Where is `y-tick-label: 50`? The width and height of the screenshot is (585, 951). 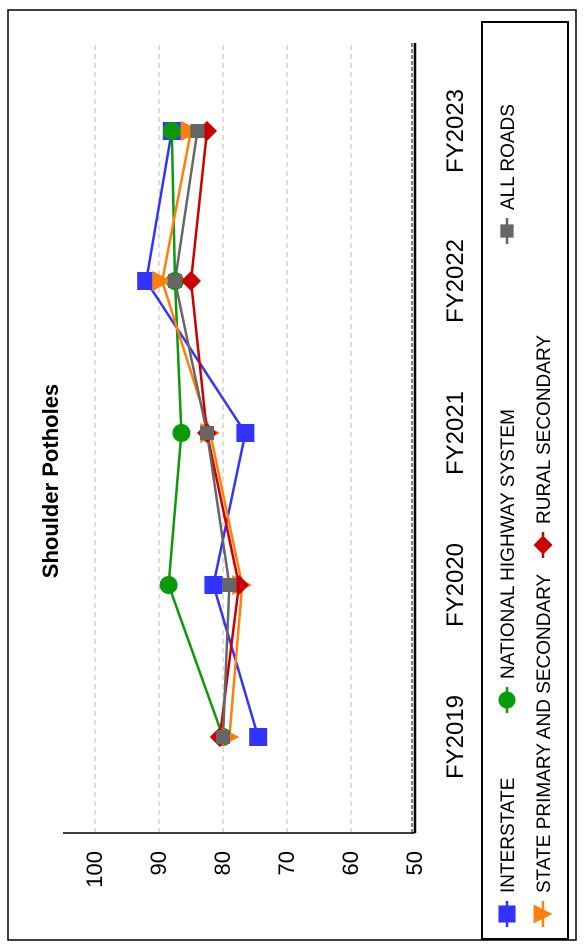 y-tick-label: 50 is located at coordinates (414, 863).